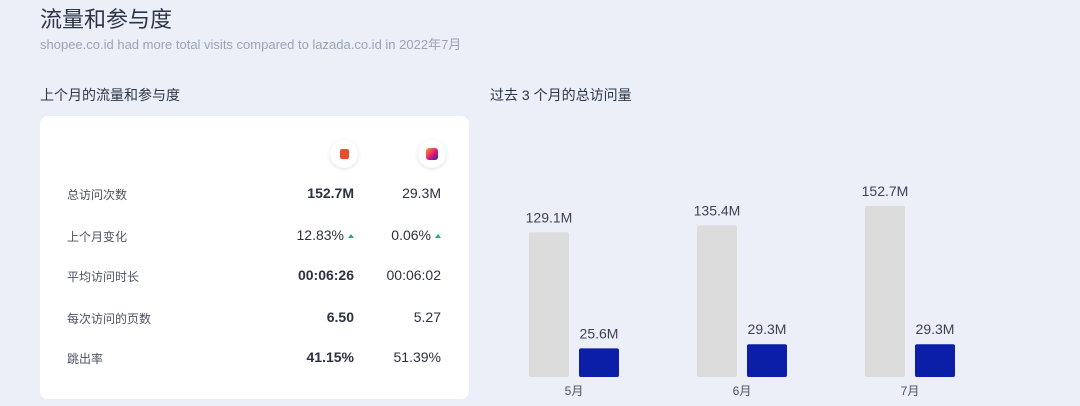 The width and height of the screenshot is (1080, 406). I want to click on lazada-value-wrap: 0.06%, so click(416, 235).